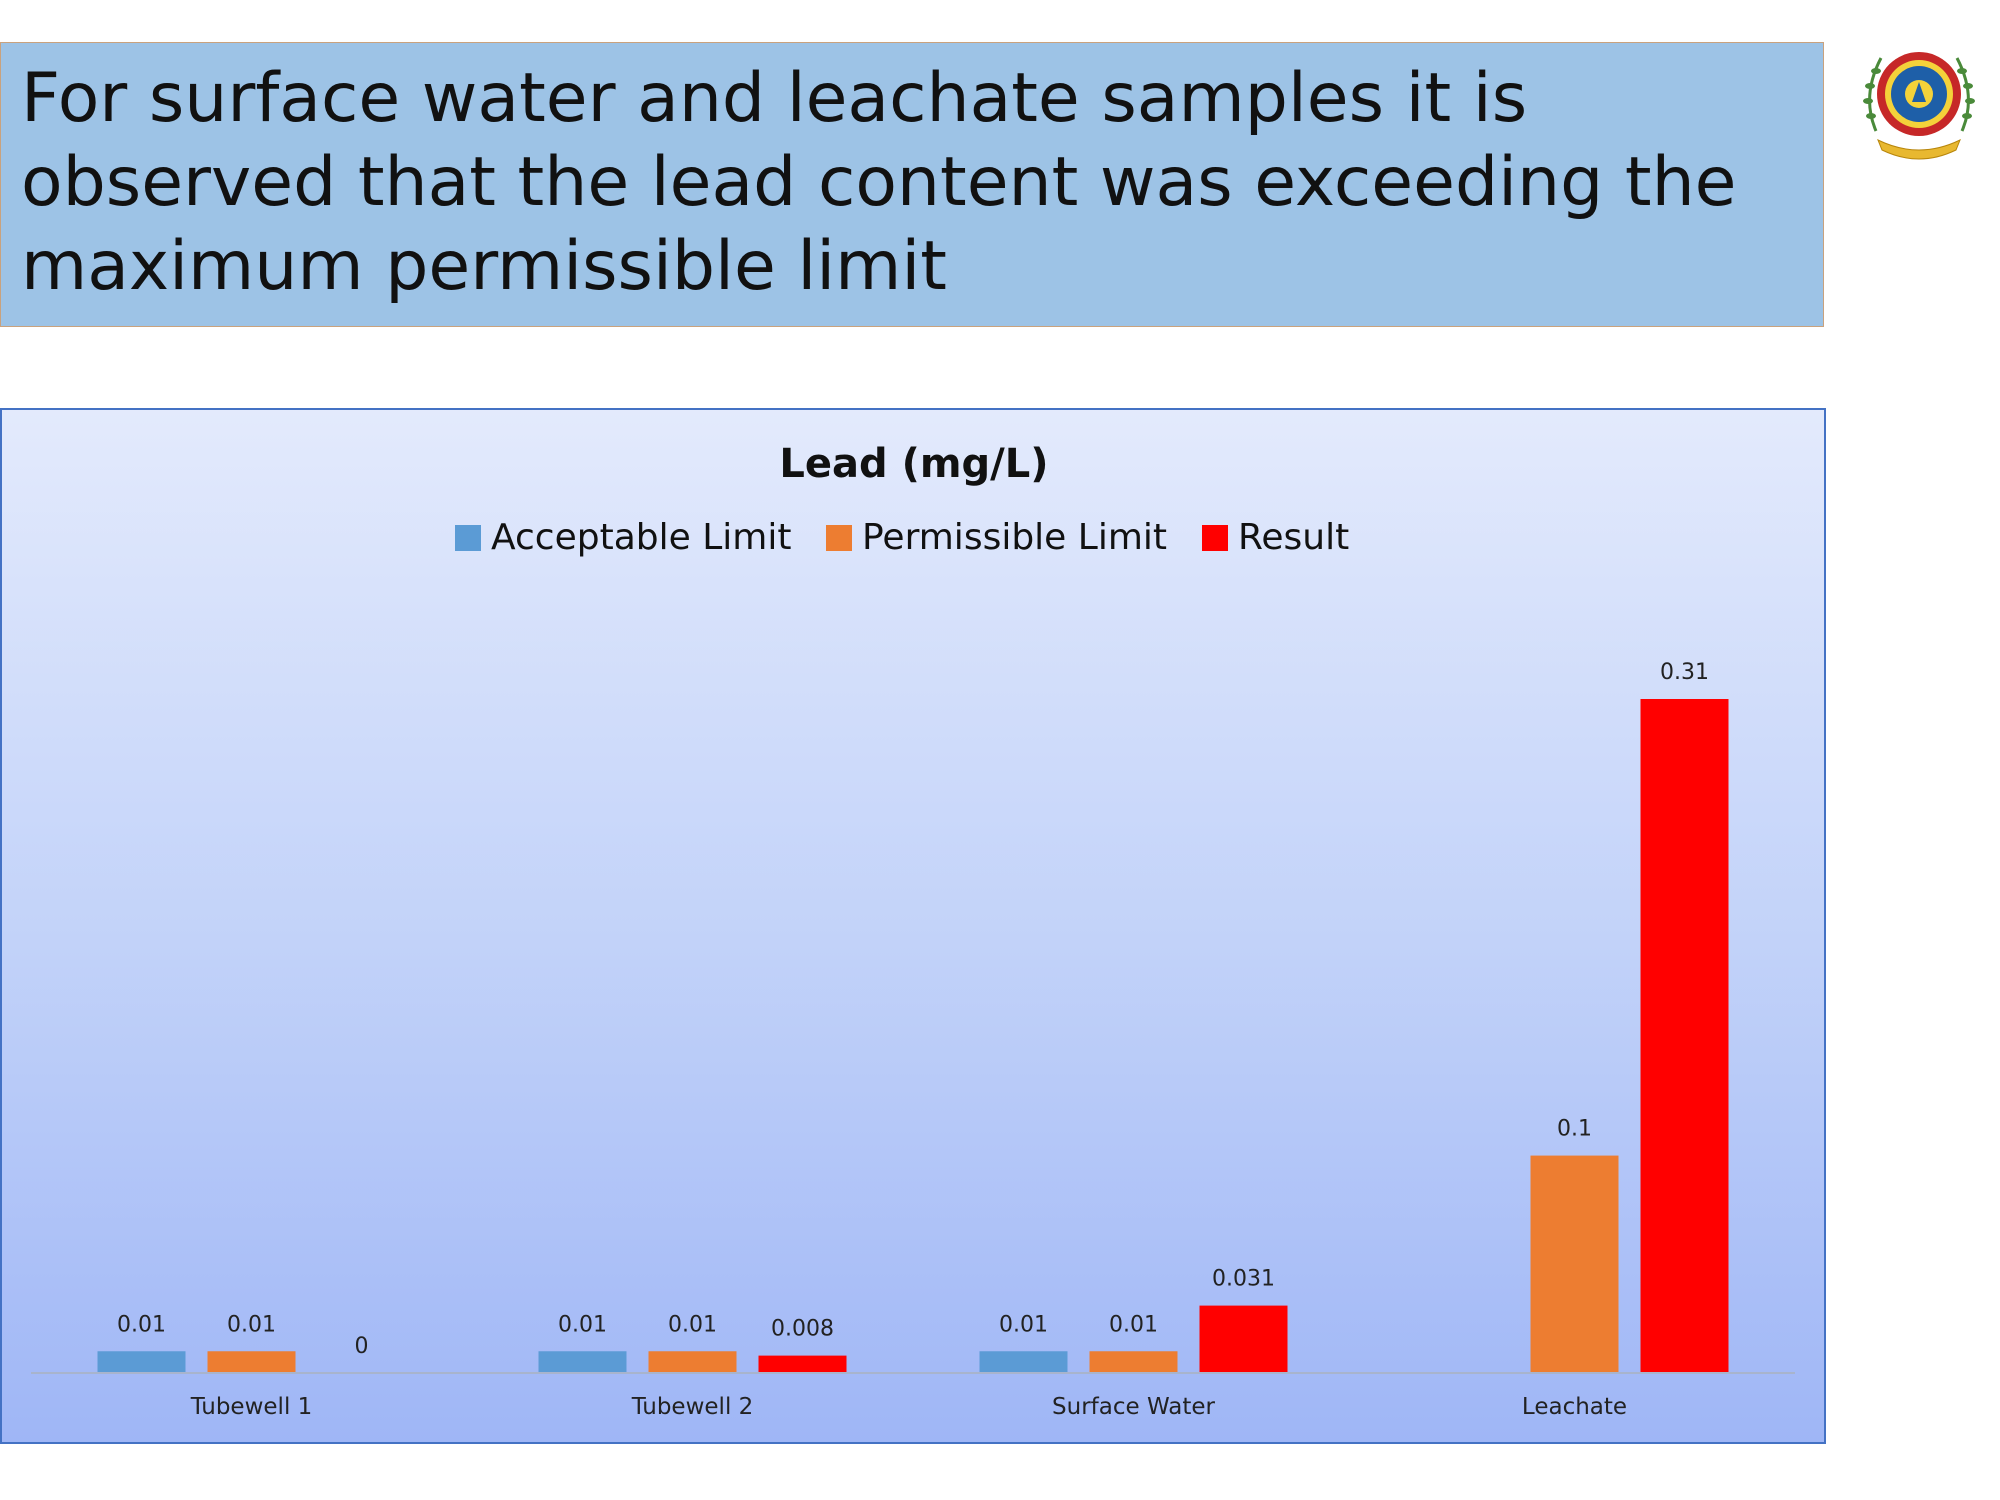  Describe the element at coordinates (468, 538) in the screenshot. I see `legend-swatch-acceptable-limit` at that location.